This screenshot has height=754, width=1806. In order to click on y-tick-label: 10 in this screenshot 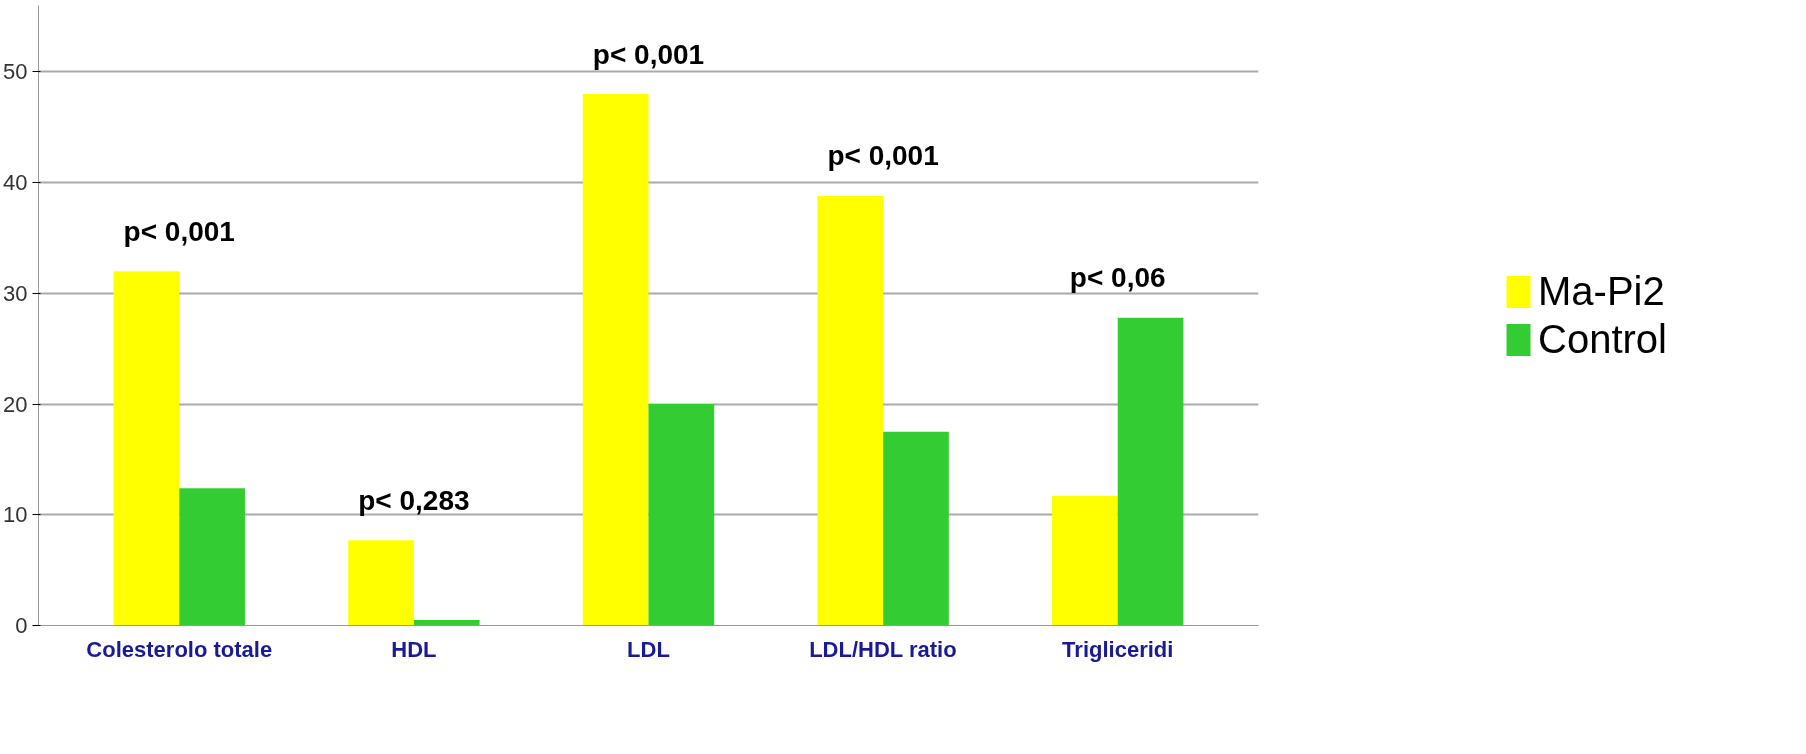, I will do `click(15, 515)`.